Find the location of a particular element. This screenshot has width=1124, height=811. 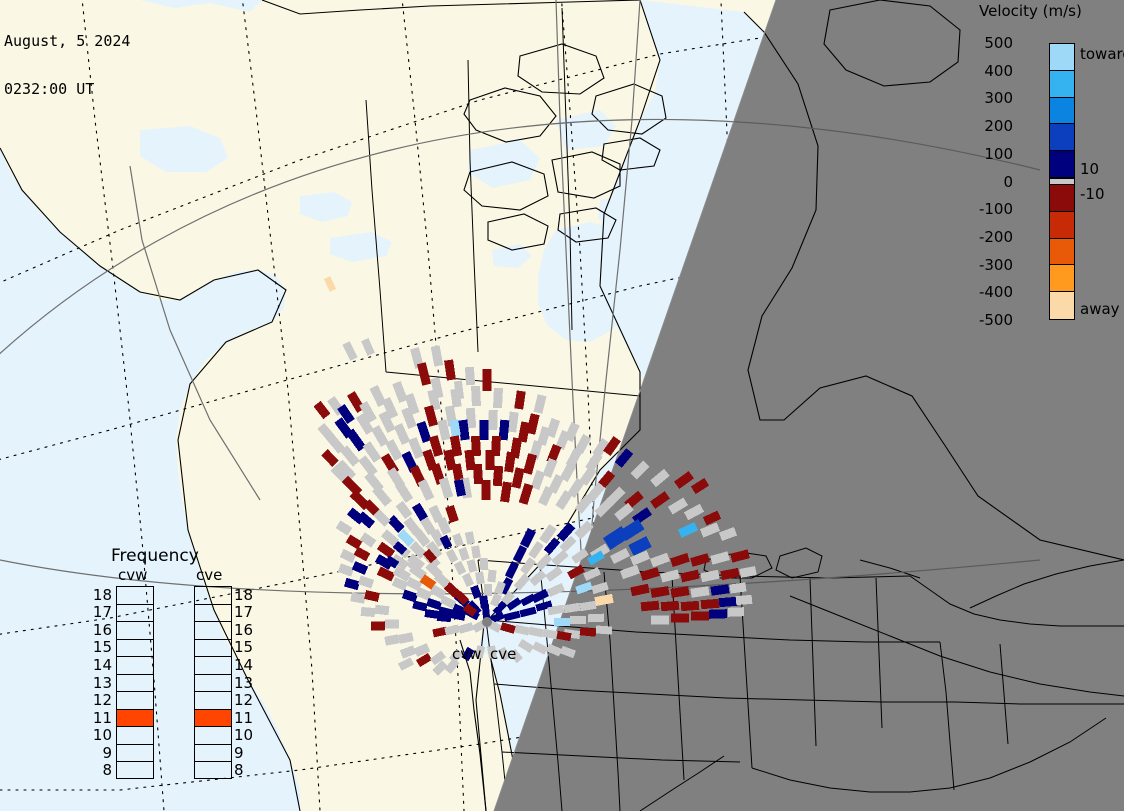

colorbar-negative-threshold: -10 is located at coordinates (1092, 194).